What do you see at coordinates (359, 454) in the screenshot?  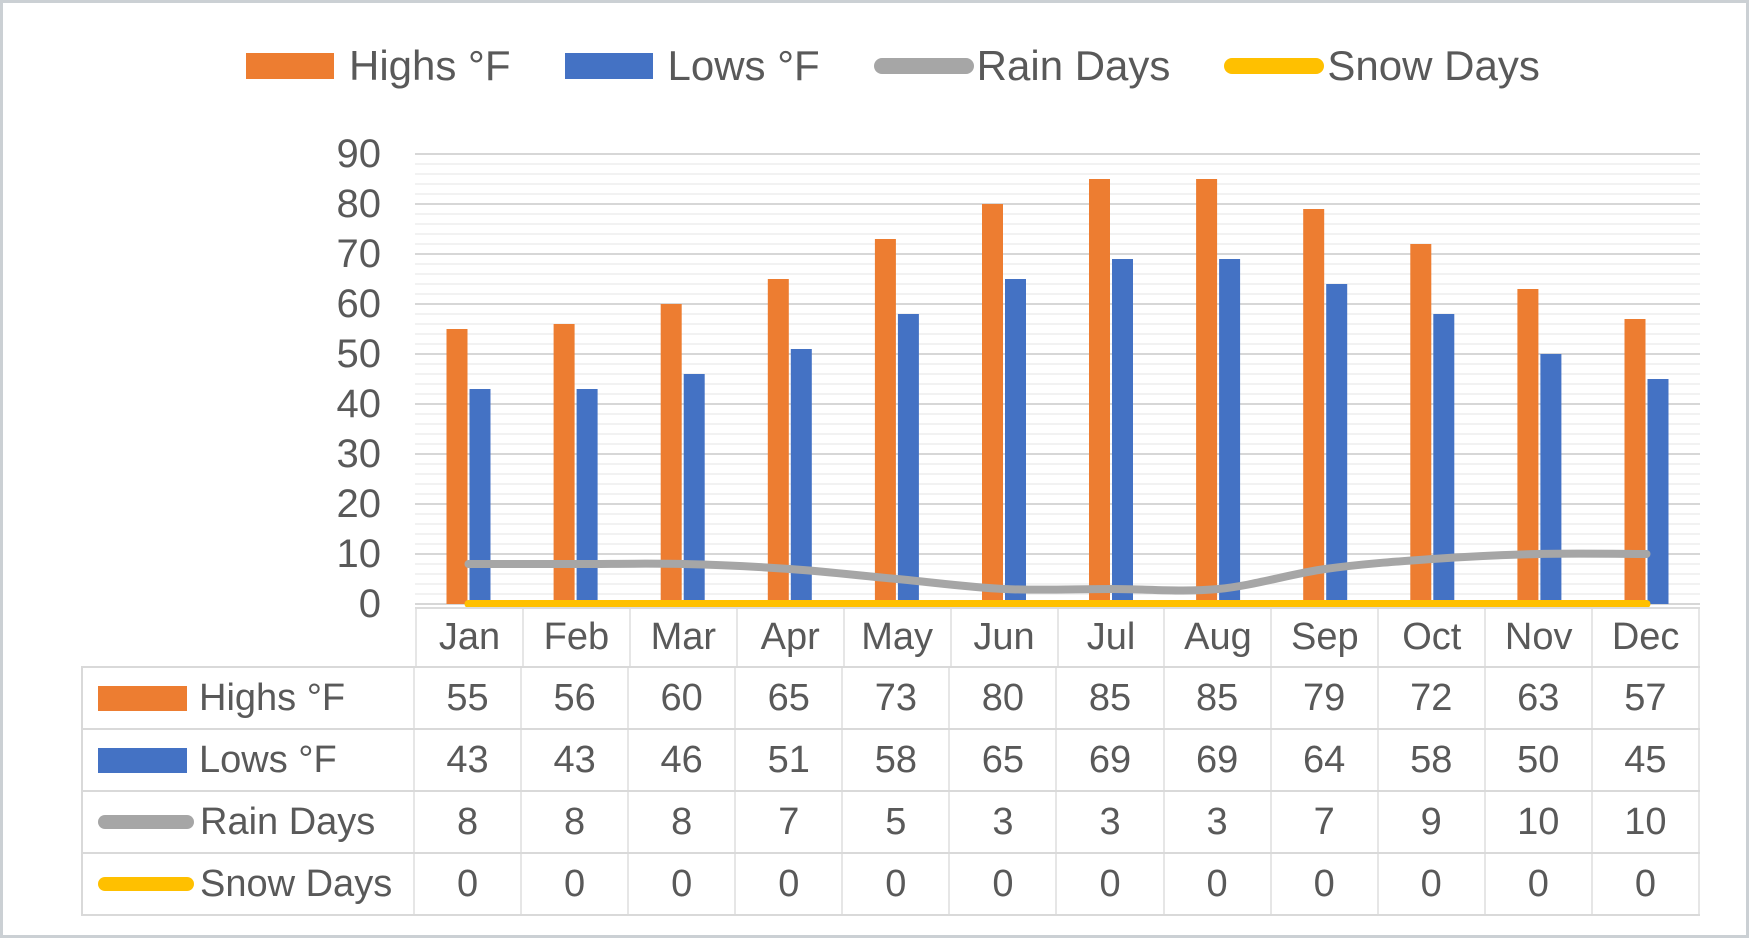 I see `y-axis-label-30: 30` at bounding box center [359, 454].